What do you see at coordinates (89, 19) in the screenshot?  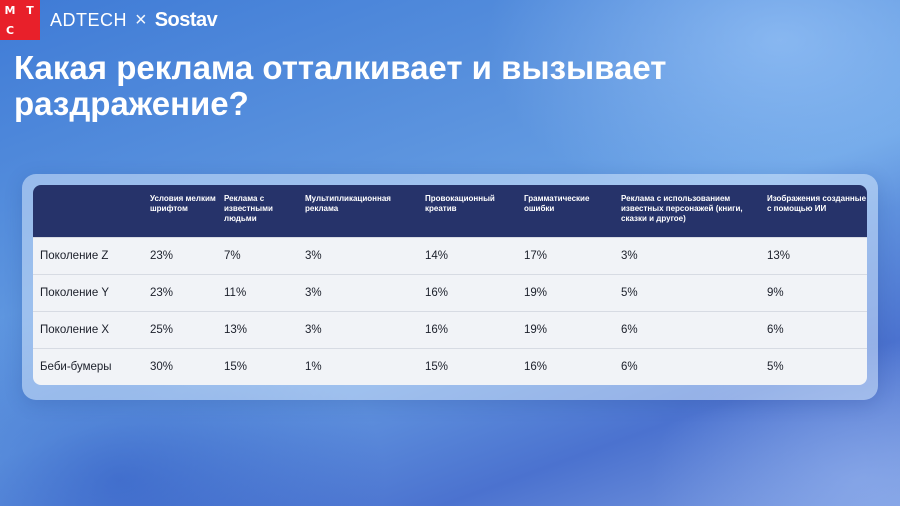 I see `adtech-wordmark: ADTECH` at bounding box center [89, 19].